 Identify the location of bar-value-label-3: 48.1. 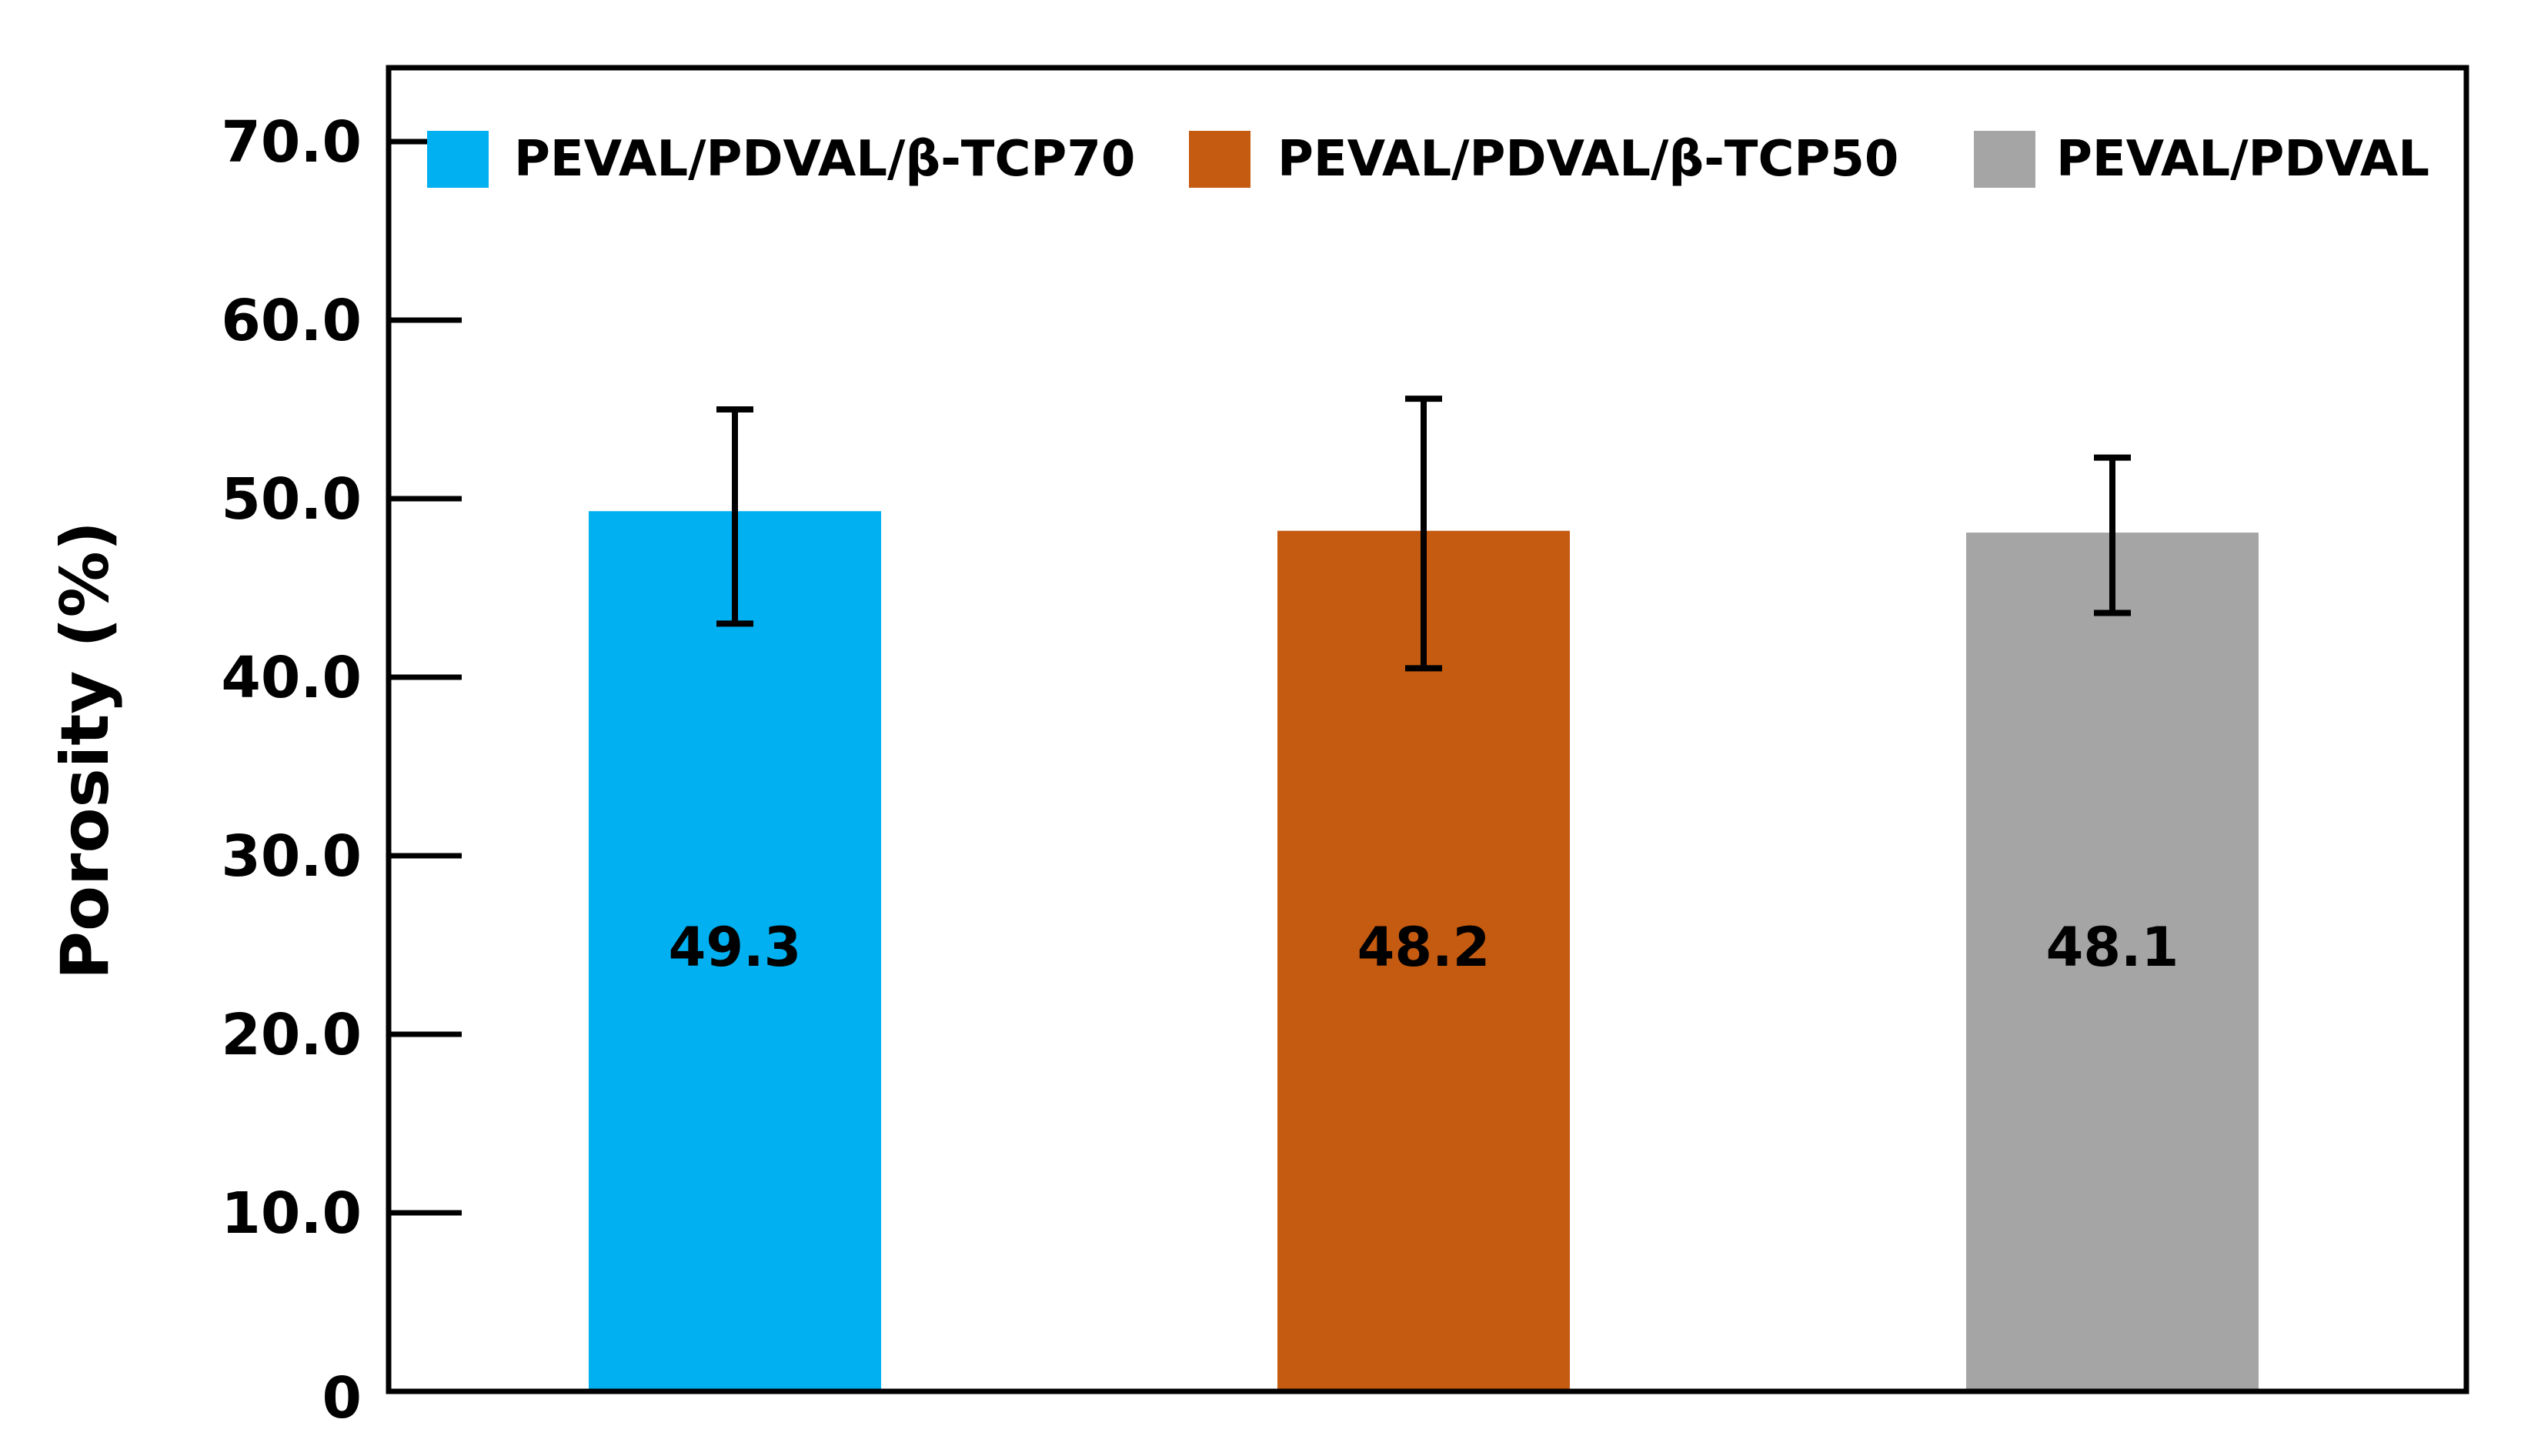
(2112, 948).